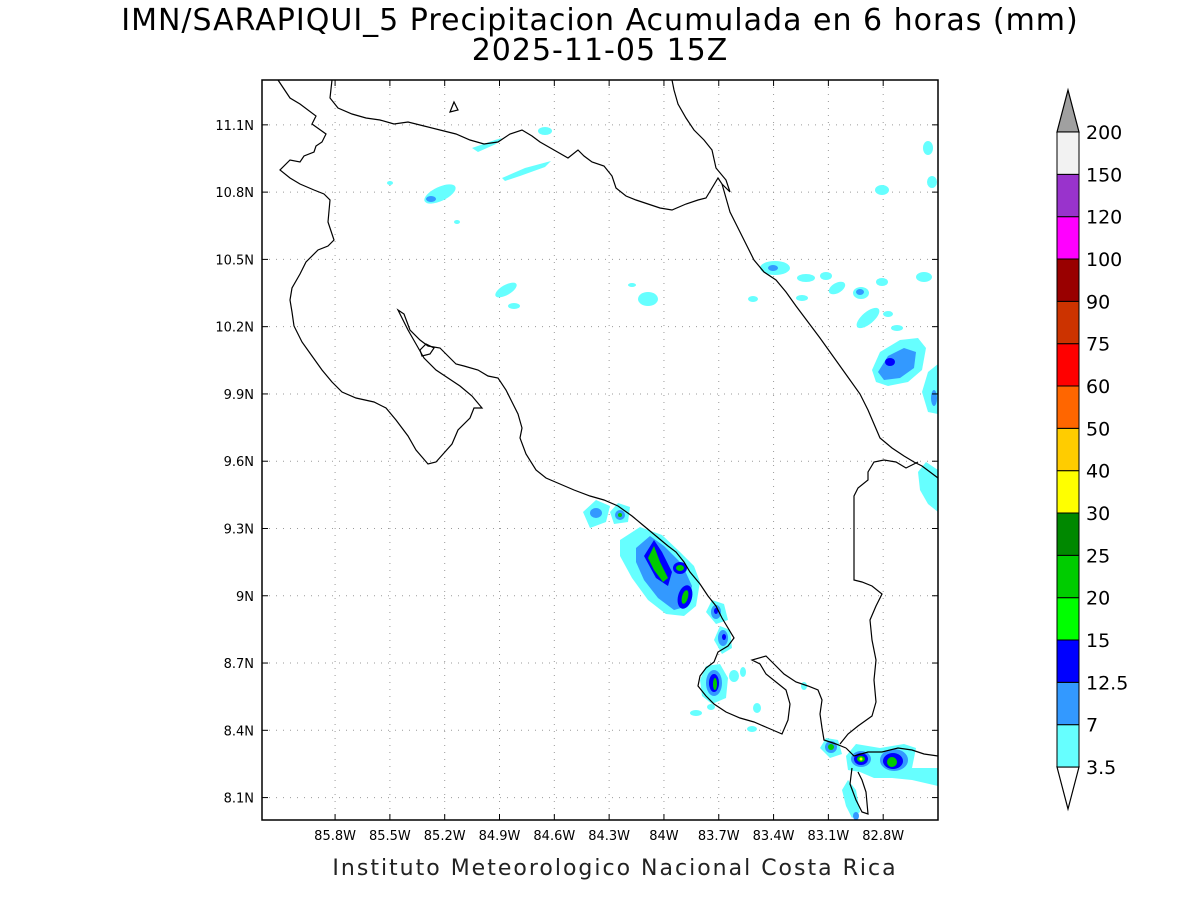 This screenshot has width=1200, height=900. I want to click on lon-tick-label: 84.3W, so click(609, 836).